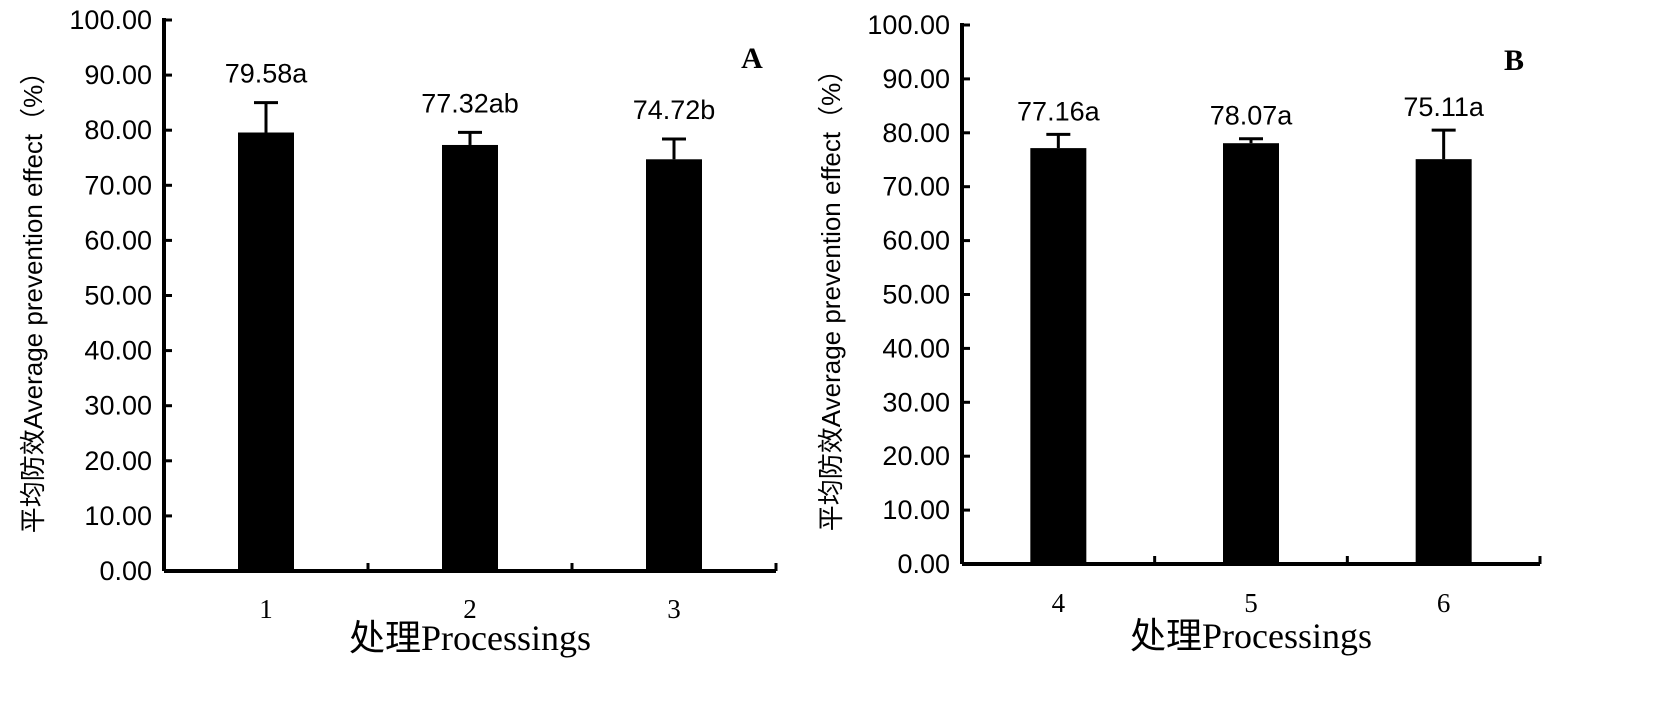  Describe the element at coordinates (752, 58) in the screenshot. I see `panel-label: A` at that location.